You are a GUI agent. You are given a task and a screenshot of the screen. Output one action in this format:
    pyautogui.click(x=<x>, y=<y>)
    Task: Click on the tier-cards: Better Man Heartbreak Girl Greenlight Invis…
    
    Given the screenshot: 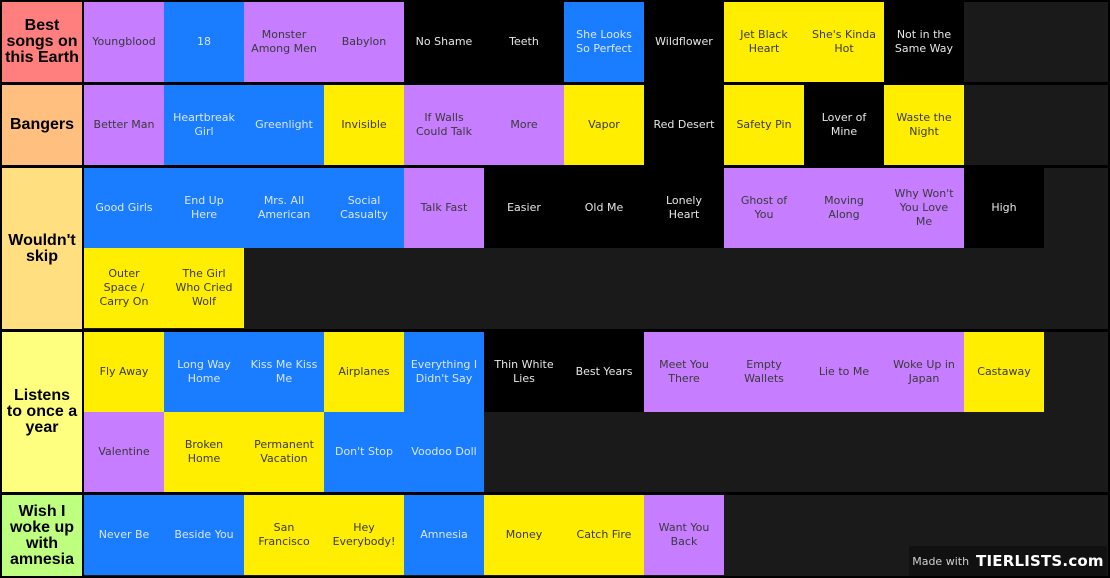 What is the action you would take?
    pyautogui.click(x=564, y=125)
    